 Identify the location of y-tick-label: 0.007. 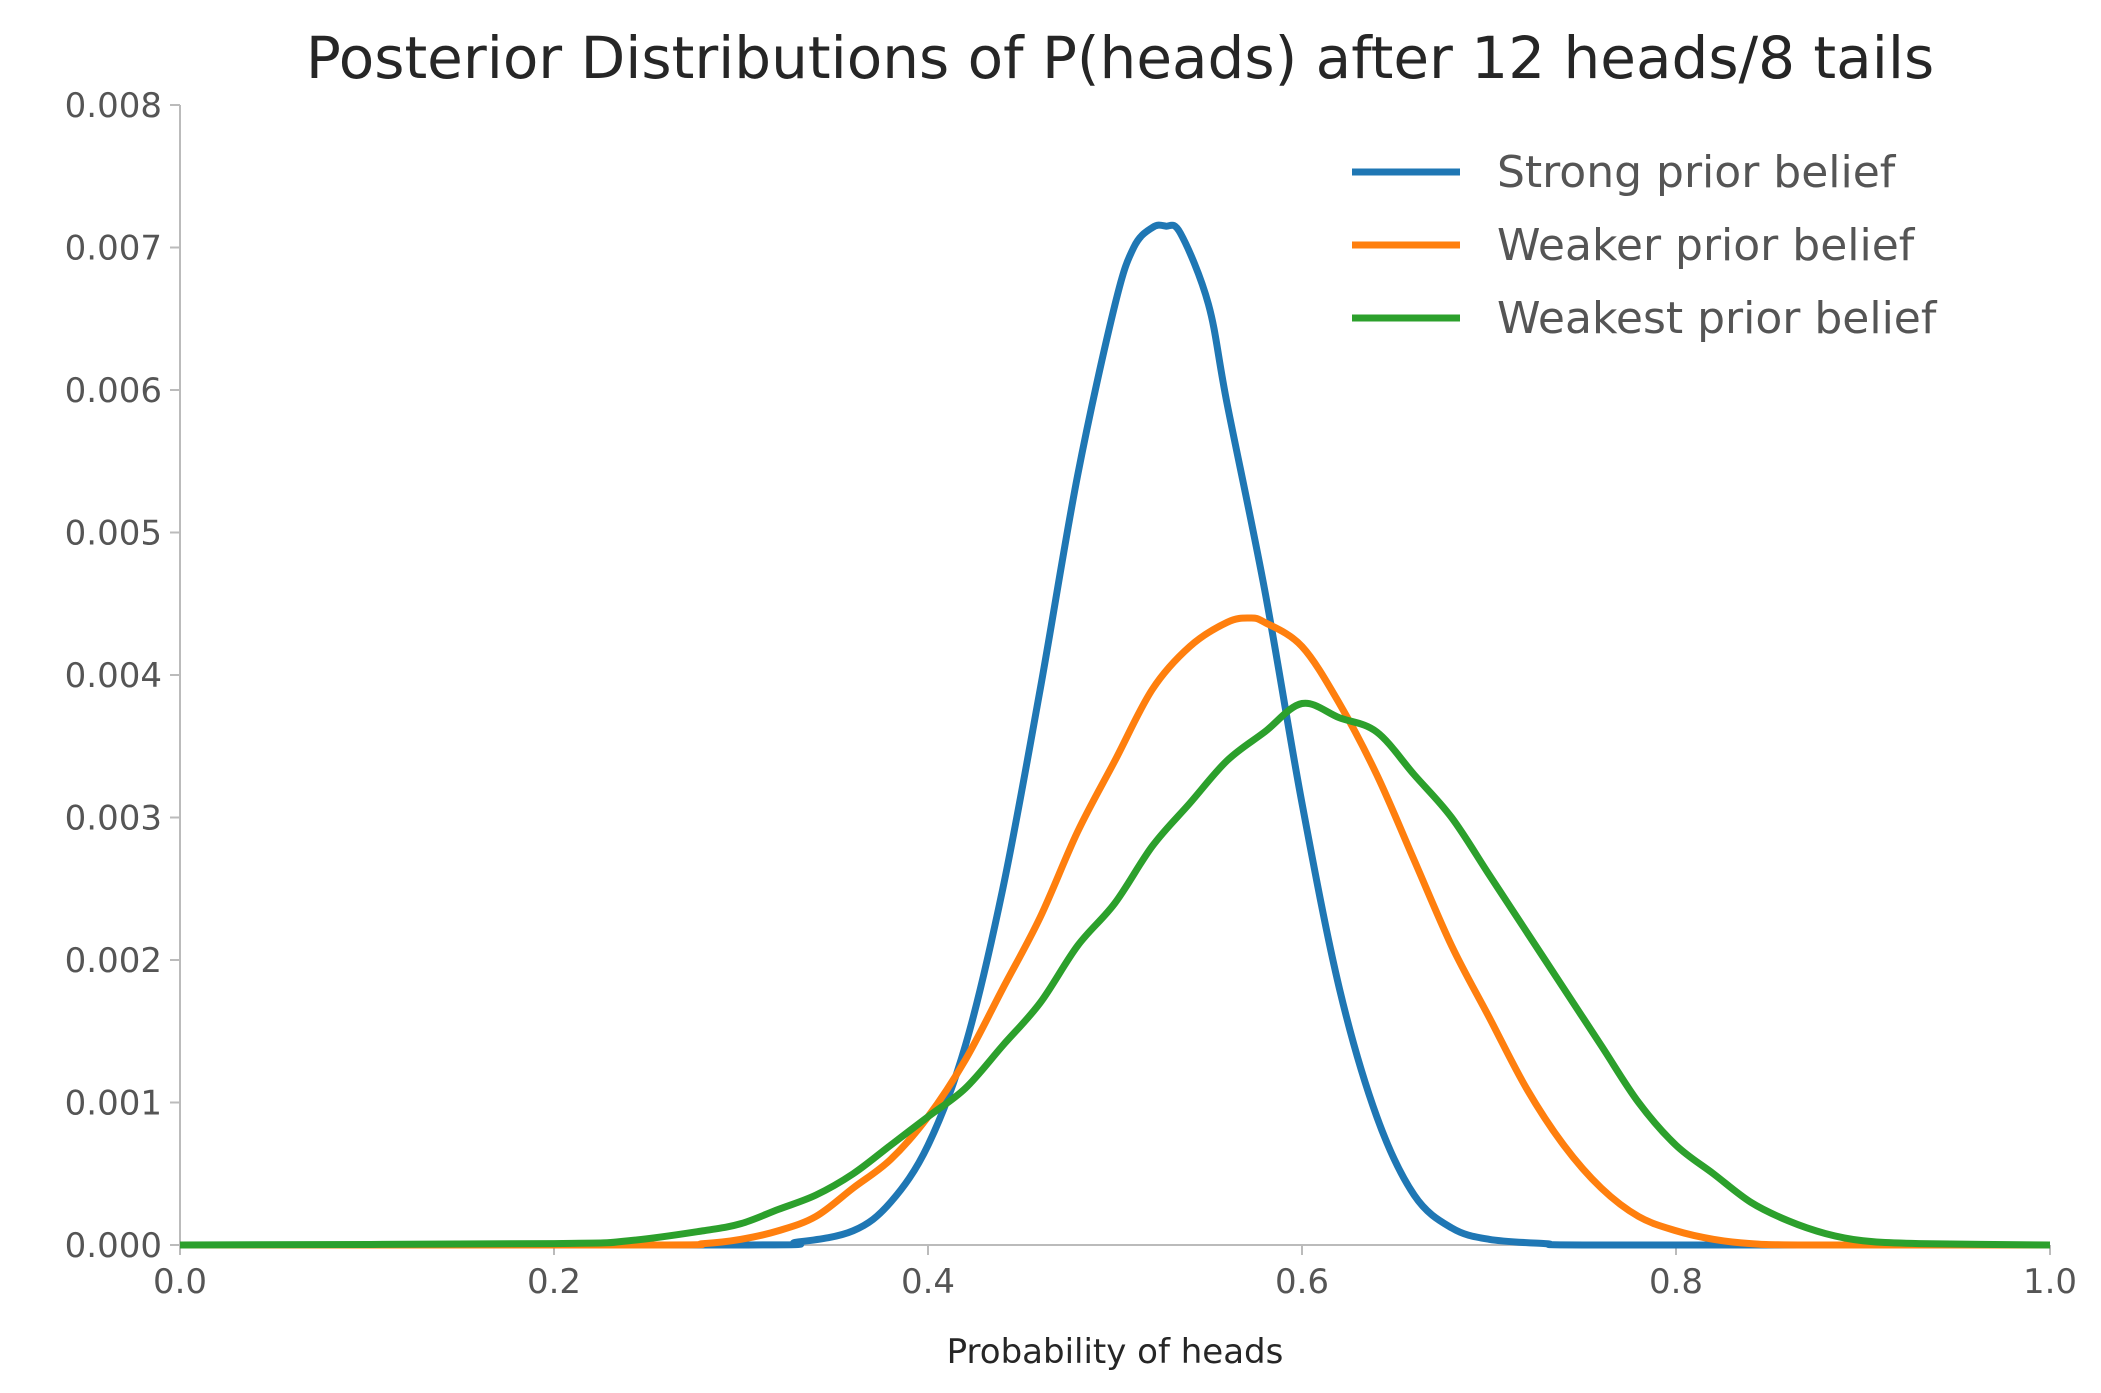
(113, 249).